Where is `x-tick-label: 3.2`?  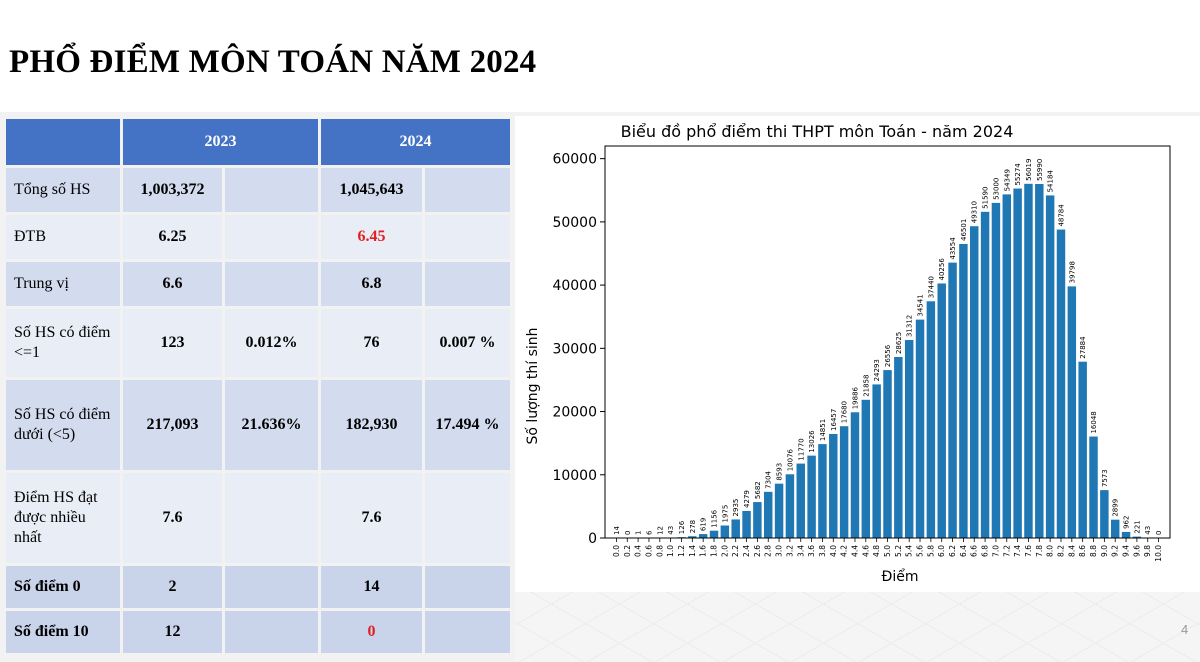 x-tick-label: 3.2 is located at coordinates (789, 551).